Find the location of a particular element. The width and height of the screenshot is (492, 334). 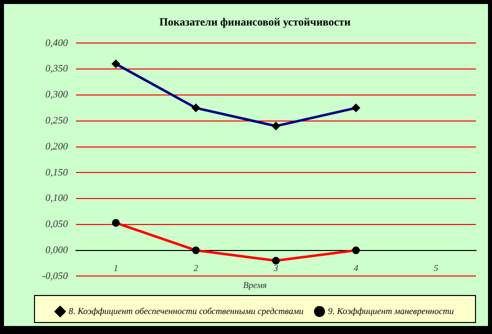

x-axis-title: Время is located at coordinates (255, 285).